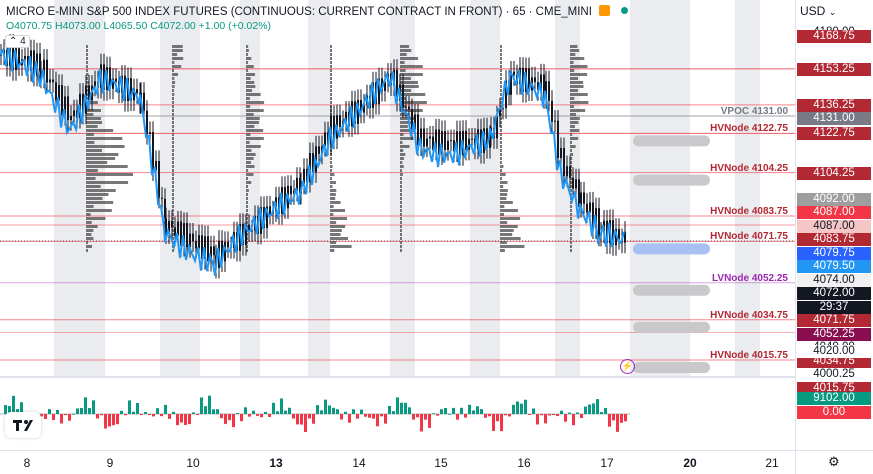 This screenshot has width=873, height=474. What do you see at coordinates (834, 253) in the screenshot?
I see `price-tag: 4079.75` at bounding box center [834, 253].